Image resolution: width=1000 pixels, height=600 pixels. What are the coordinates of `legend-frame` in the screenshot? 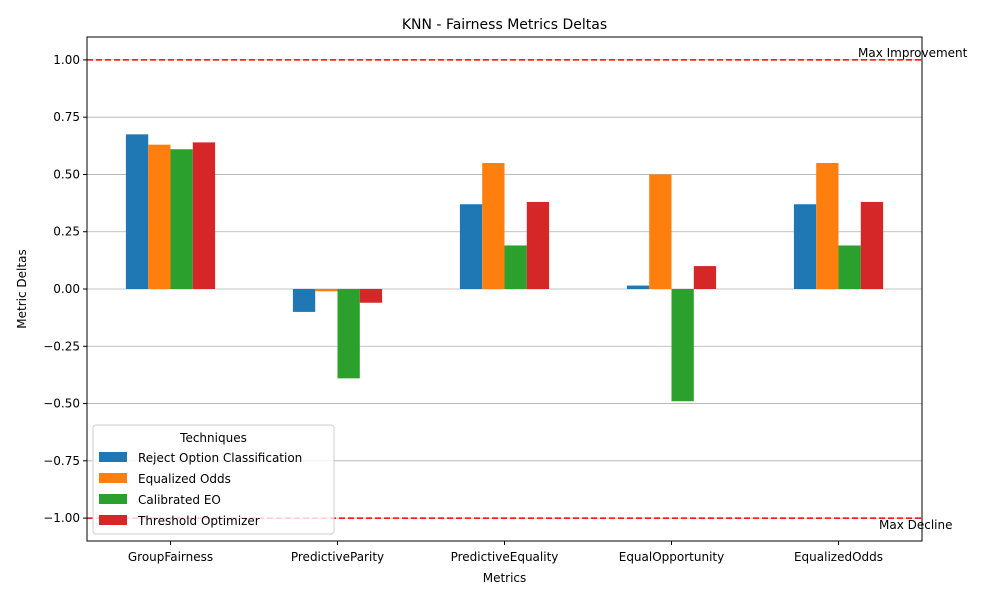 It's located at (213, 479).